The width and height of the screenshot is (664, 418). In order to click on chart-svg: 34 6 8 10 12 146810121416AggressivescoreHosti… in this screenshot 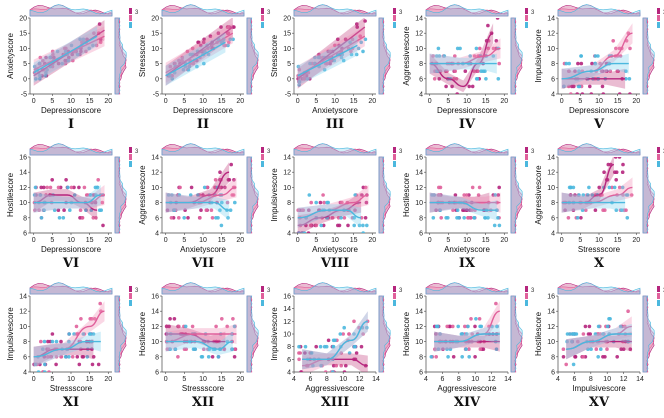, I will do `click(468, 346)`.